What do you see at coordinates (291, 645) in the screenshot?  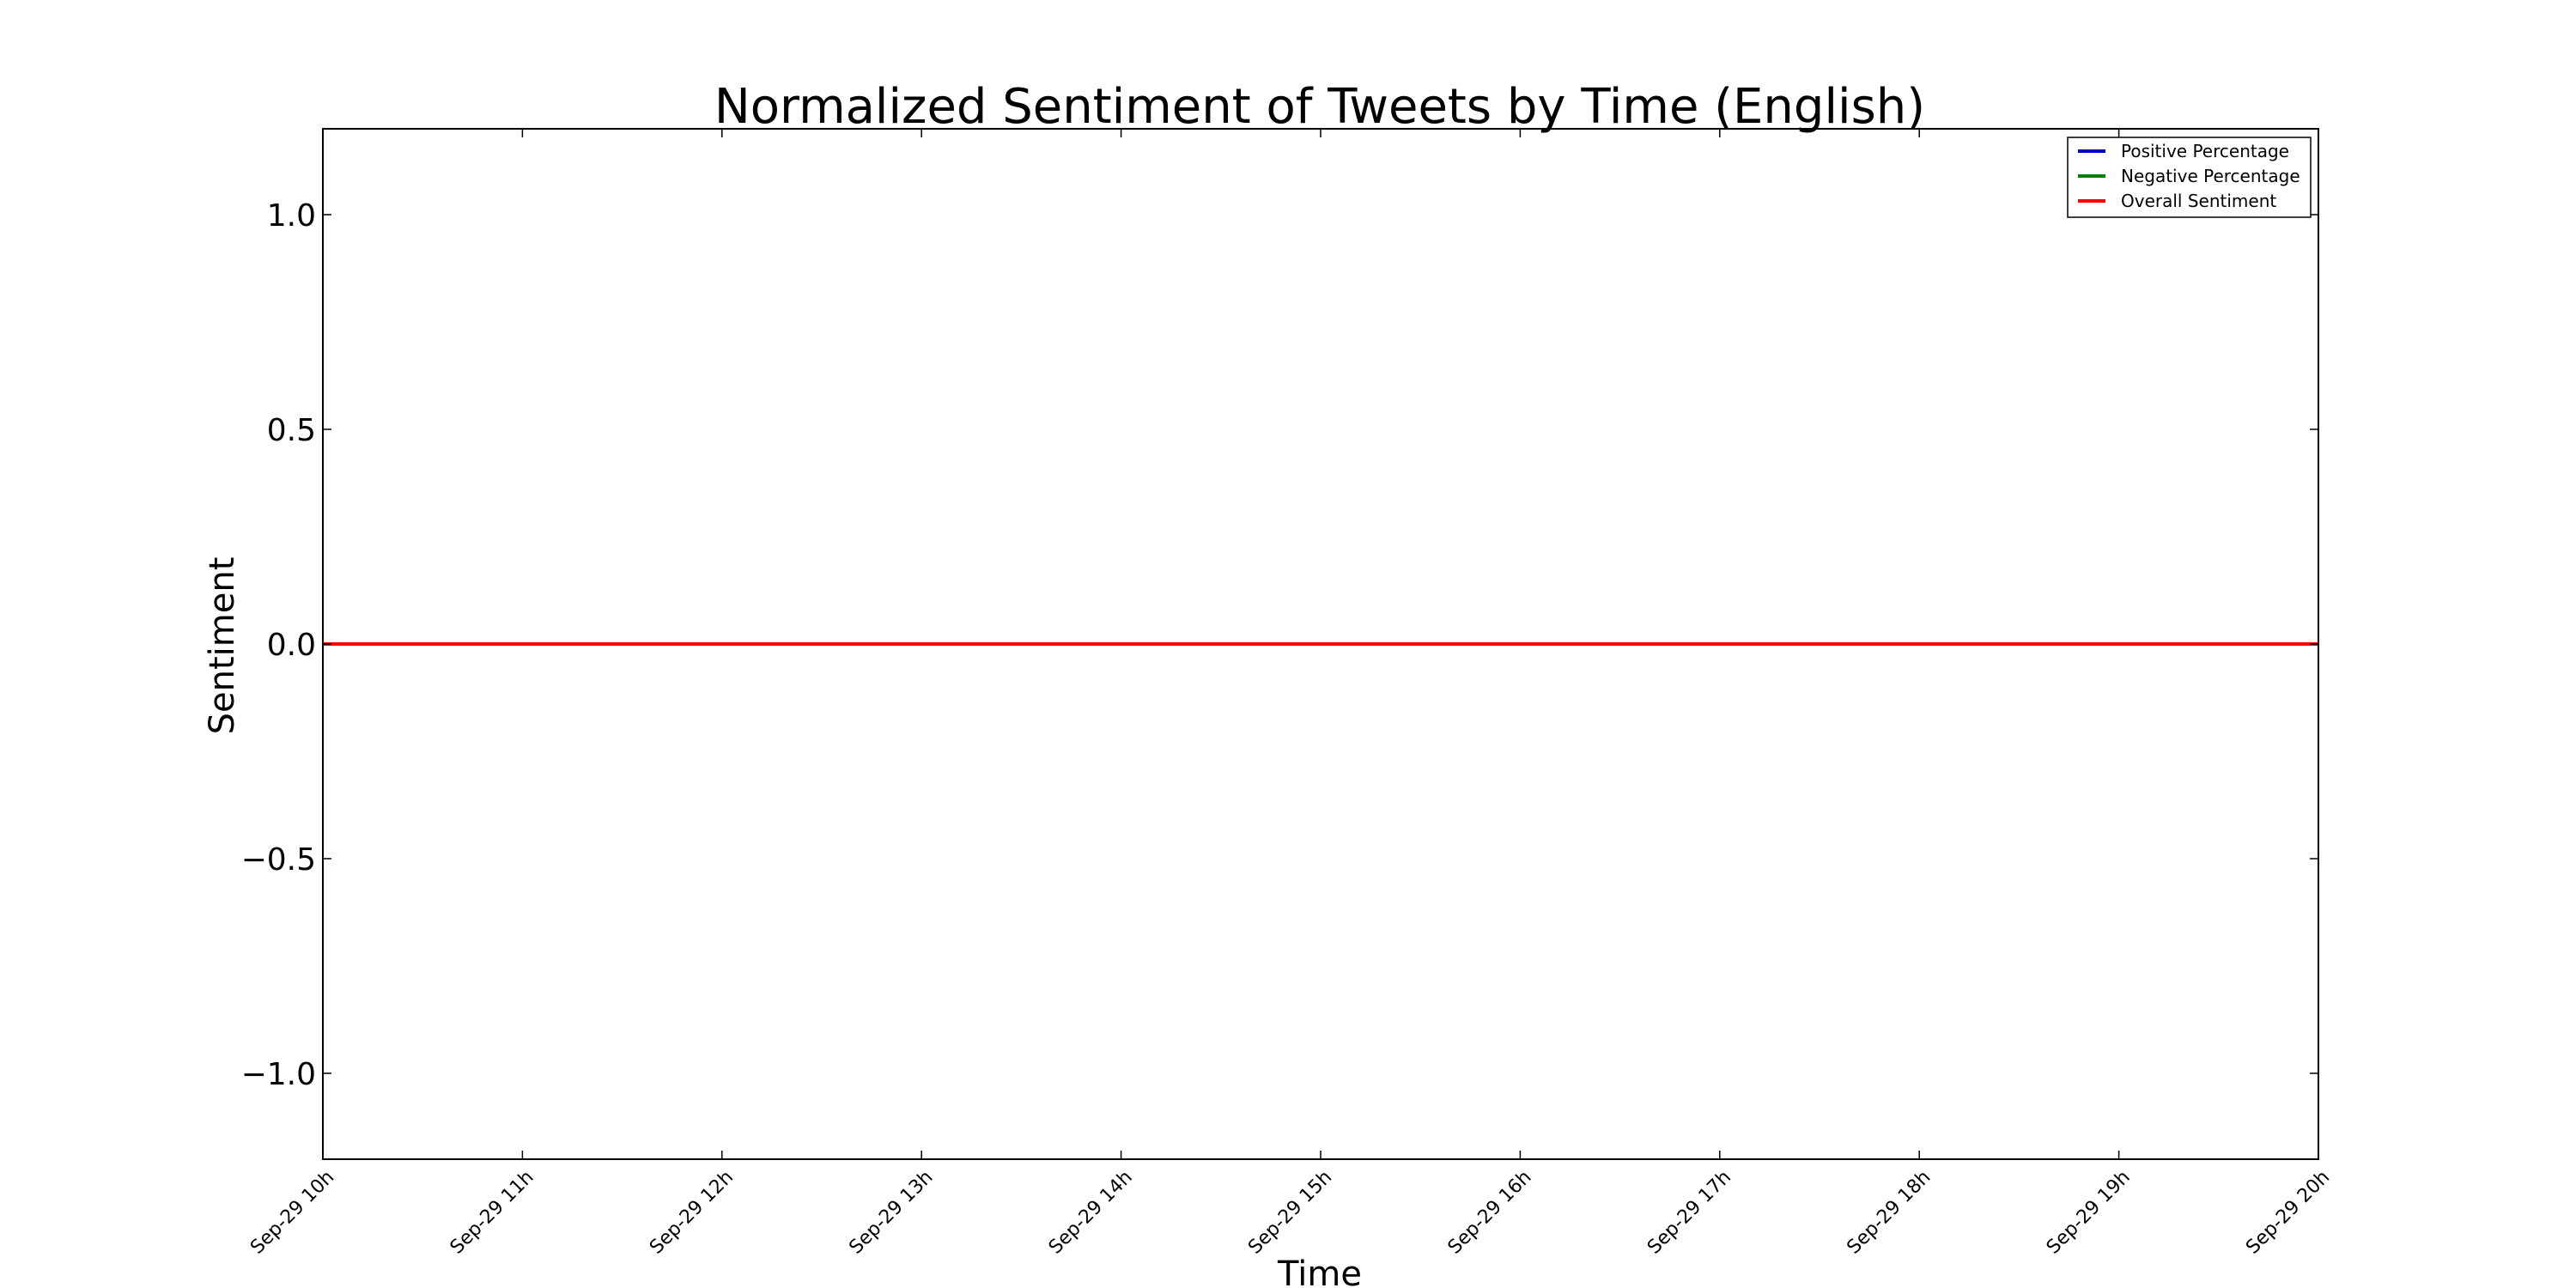 I see `y-tick-label: 0.0` at bounding box center [291, 645].